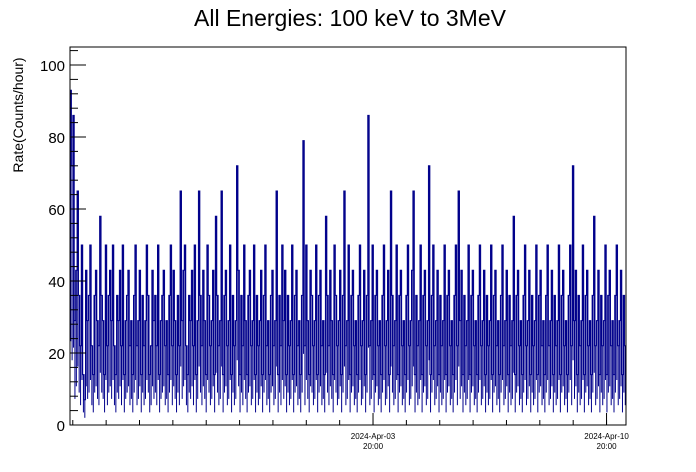  What do you see at coordinates (61, 426) in the screenshot?
I see `y-tick-label: 0` at bounding box center [61, 426].